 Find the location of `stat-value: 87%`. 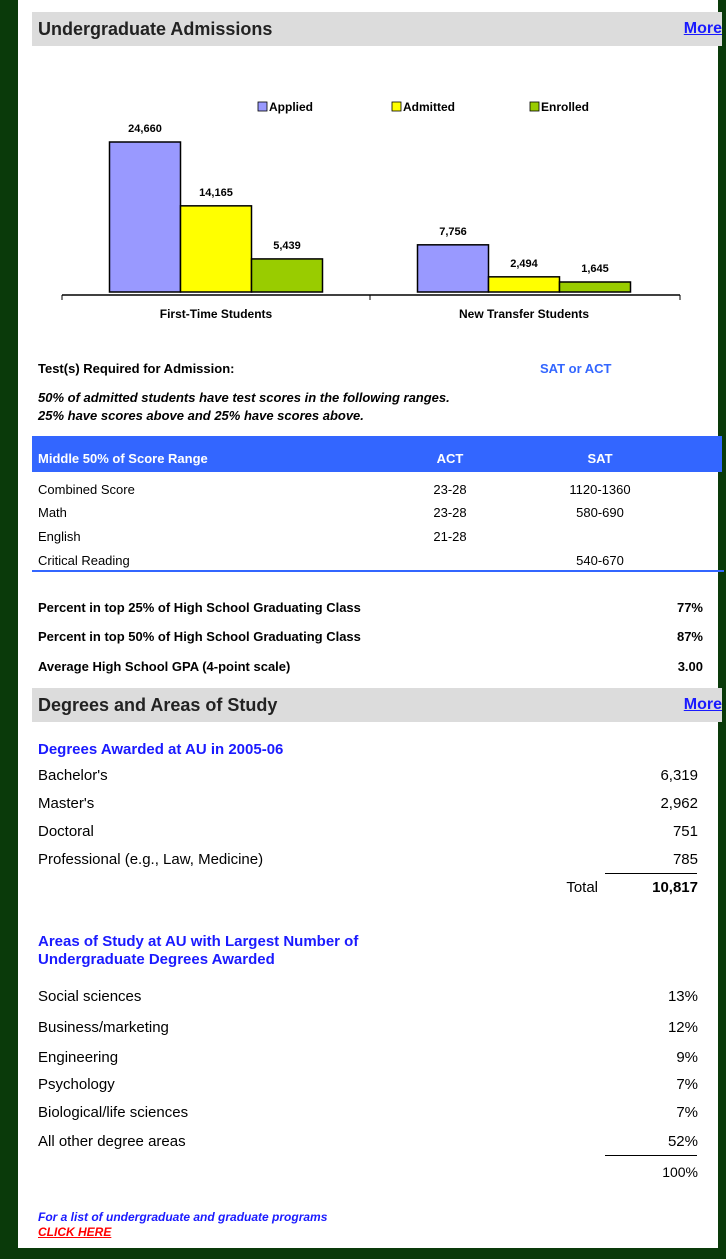

stat-value: 87% is located at coordinates (689, 636).